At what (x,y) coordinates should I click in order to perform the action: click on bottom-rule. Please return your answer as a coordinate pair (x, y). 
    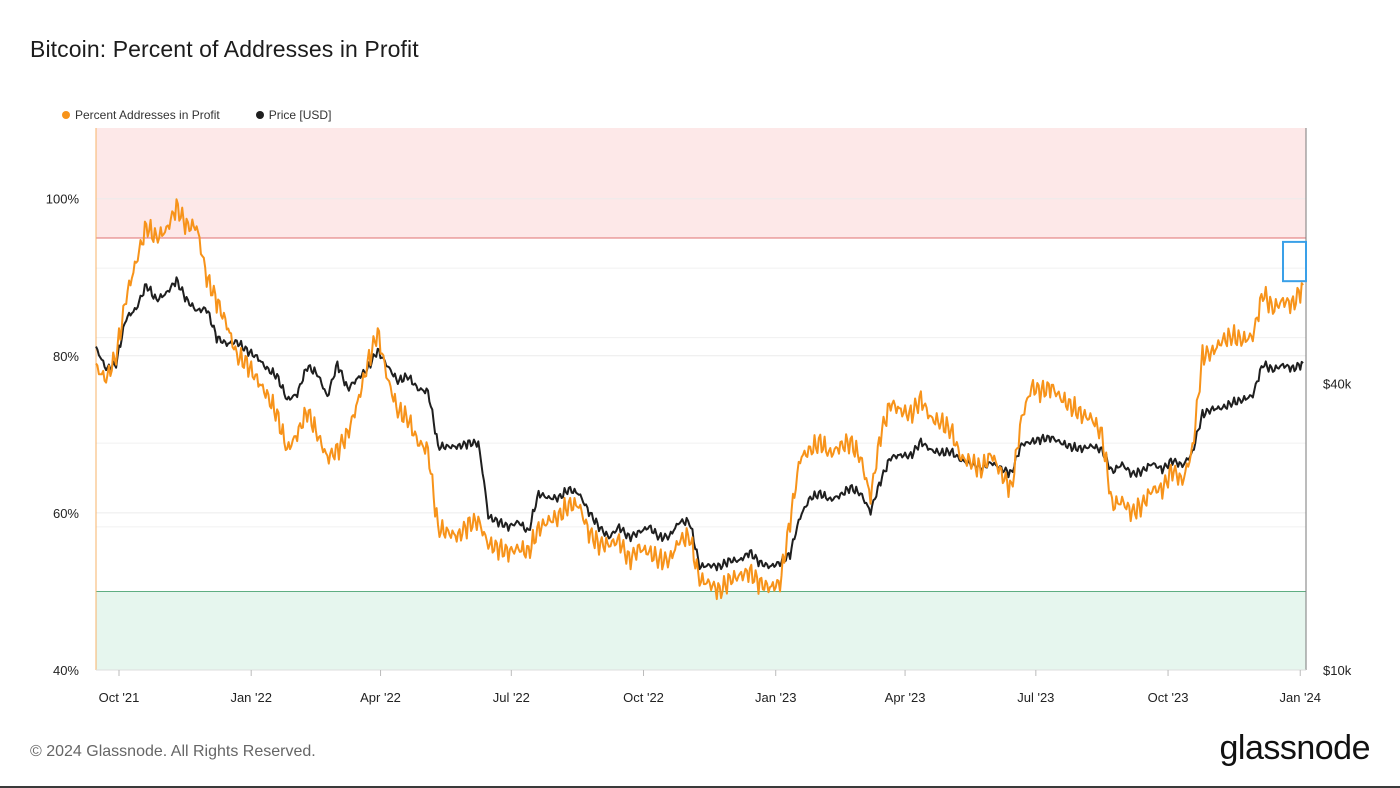
    Looking at the image, I should click on (700, 787).